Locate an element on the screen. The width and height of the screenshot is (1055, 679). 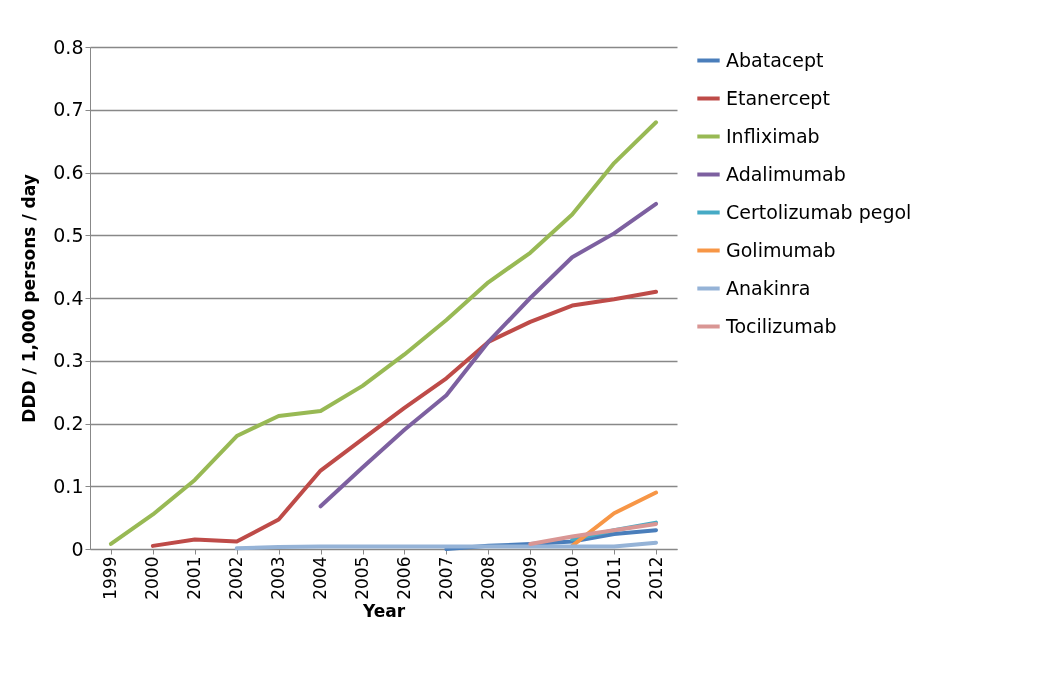
y-tick-label: 0.2 is located at coordinates (68, 423).